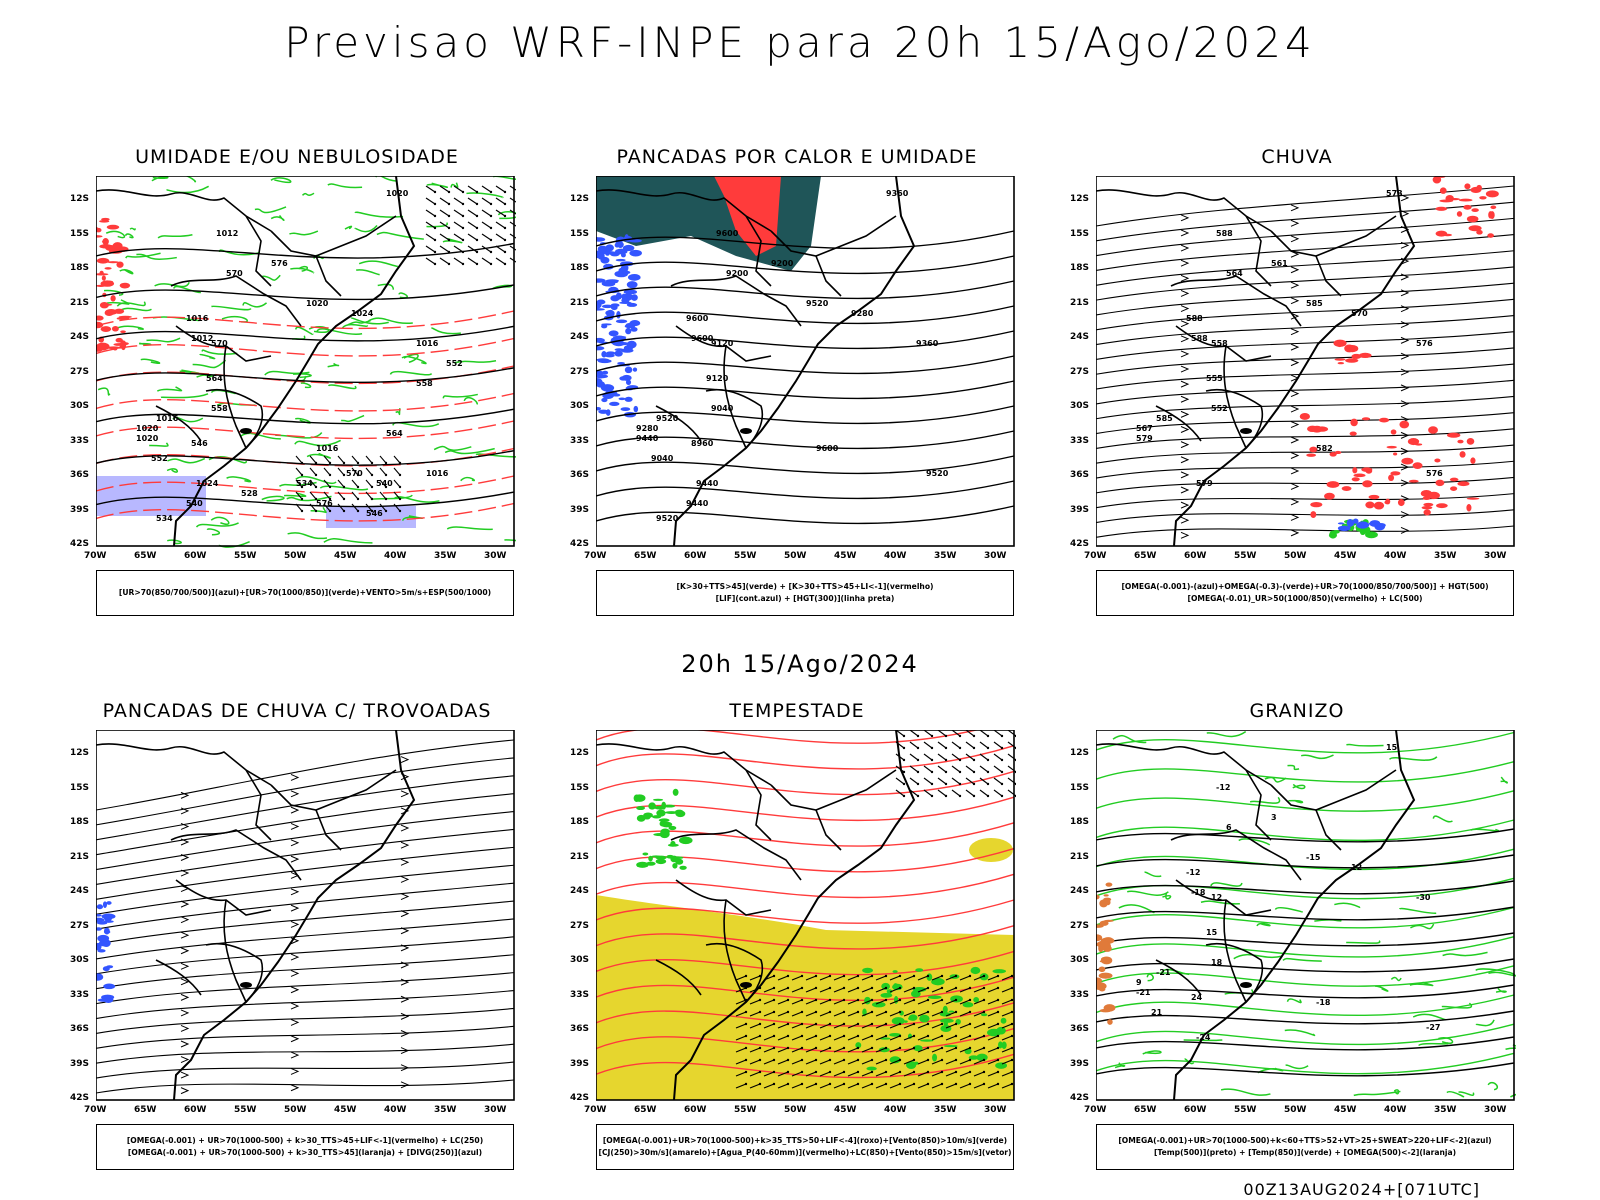  Describe the element at coordinates (1223, 787) in the screenshot. I see `contour-label: -12` at that location.